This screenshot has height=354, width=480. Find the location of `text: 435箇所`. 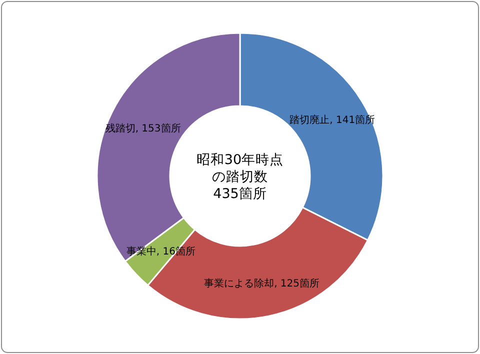

text: 435箇所 is located at coordinates (240, 194).